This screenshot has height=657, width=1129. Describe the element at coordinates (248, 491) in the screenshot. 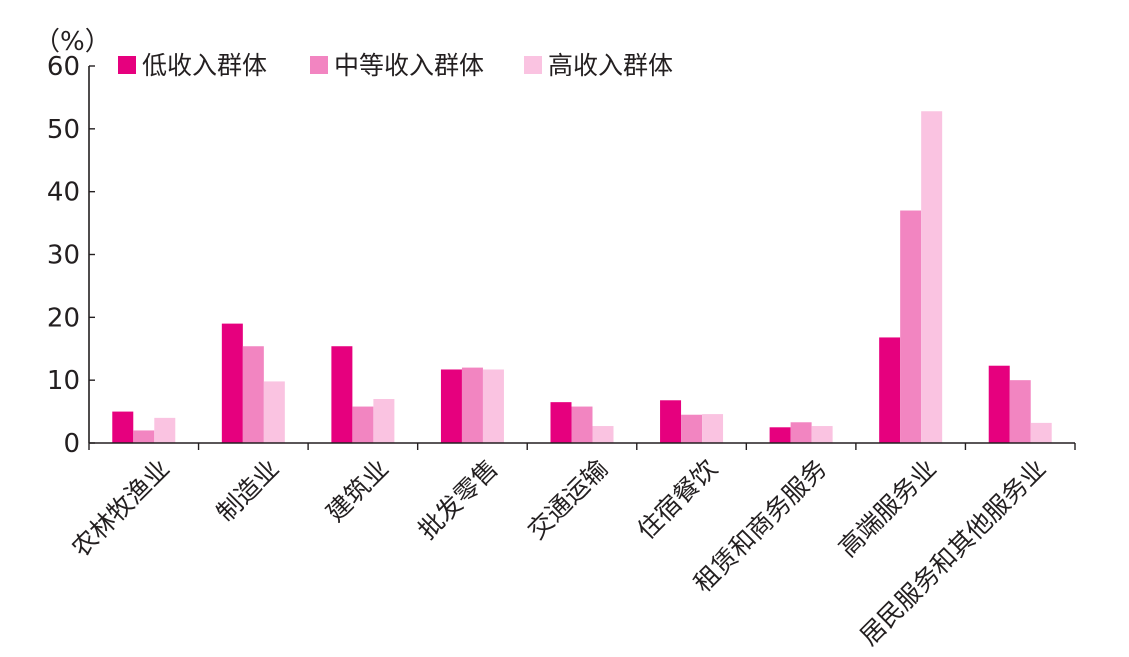

I see `category-label: 制造业` at that location.